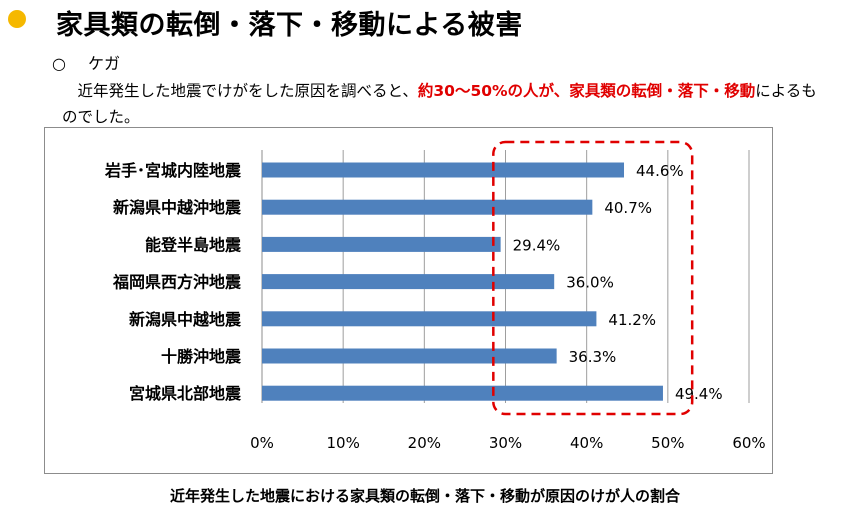  What do you see at coordinates (667, 443) in the screenshot?
I see `x-tick-label: 50%` at bounding box center [667, 443].